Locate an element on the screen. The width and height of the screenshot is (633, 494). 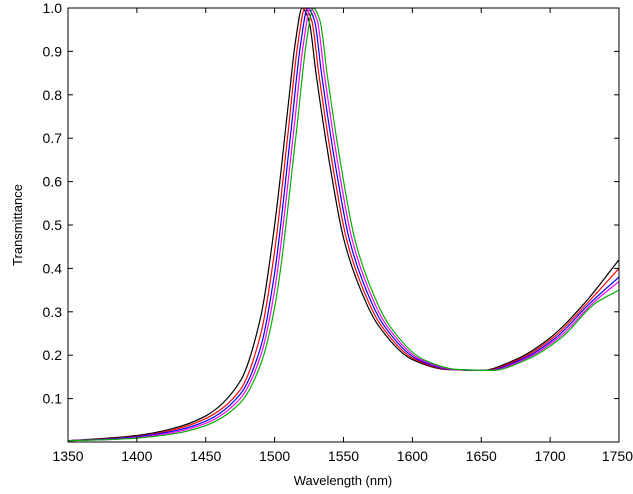
x-tick-label-1500: 1500 is located at coordinates (274, 456).